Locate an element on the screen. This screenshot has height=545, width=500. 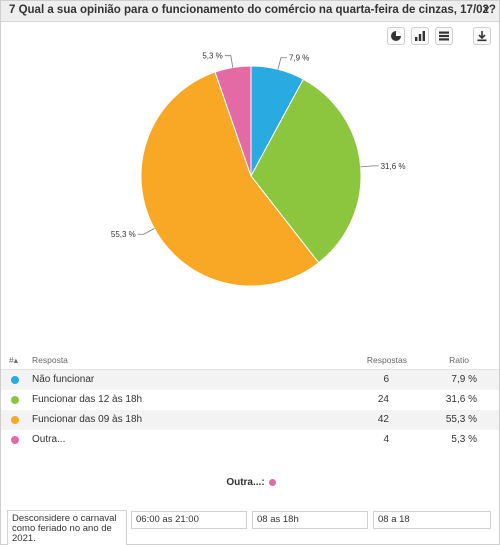
row-count: 24 is located at coordinates (383, 399).